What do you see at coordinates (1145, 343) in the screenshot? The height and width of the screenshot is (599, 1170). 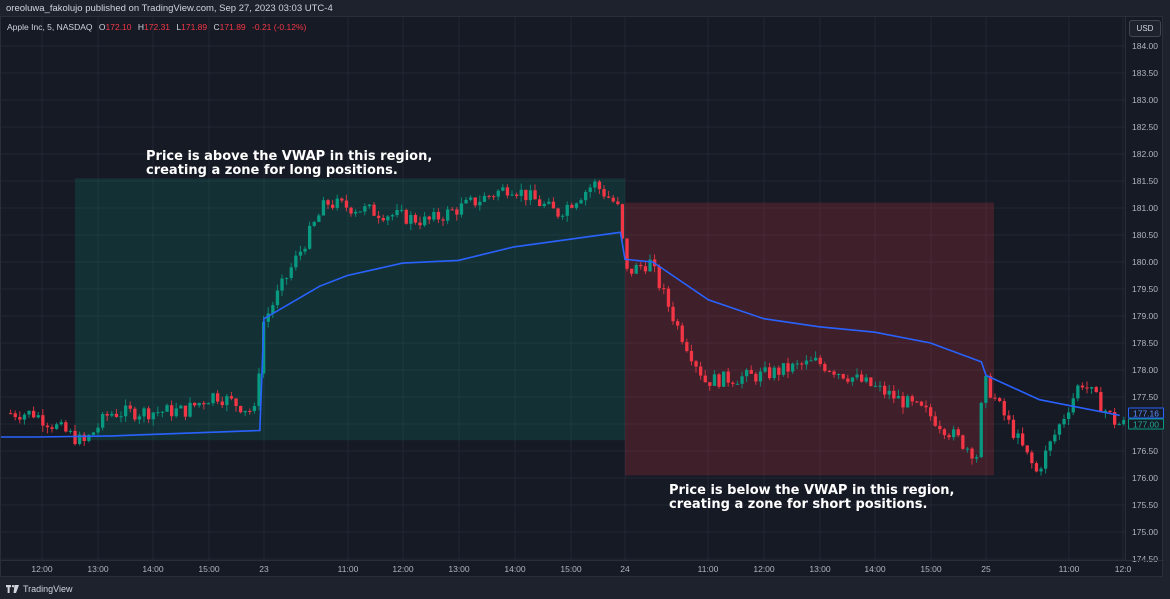 I see `price-tick: 178.50` at bounding box center [1145, 343].